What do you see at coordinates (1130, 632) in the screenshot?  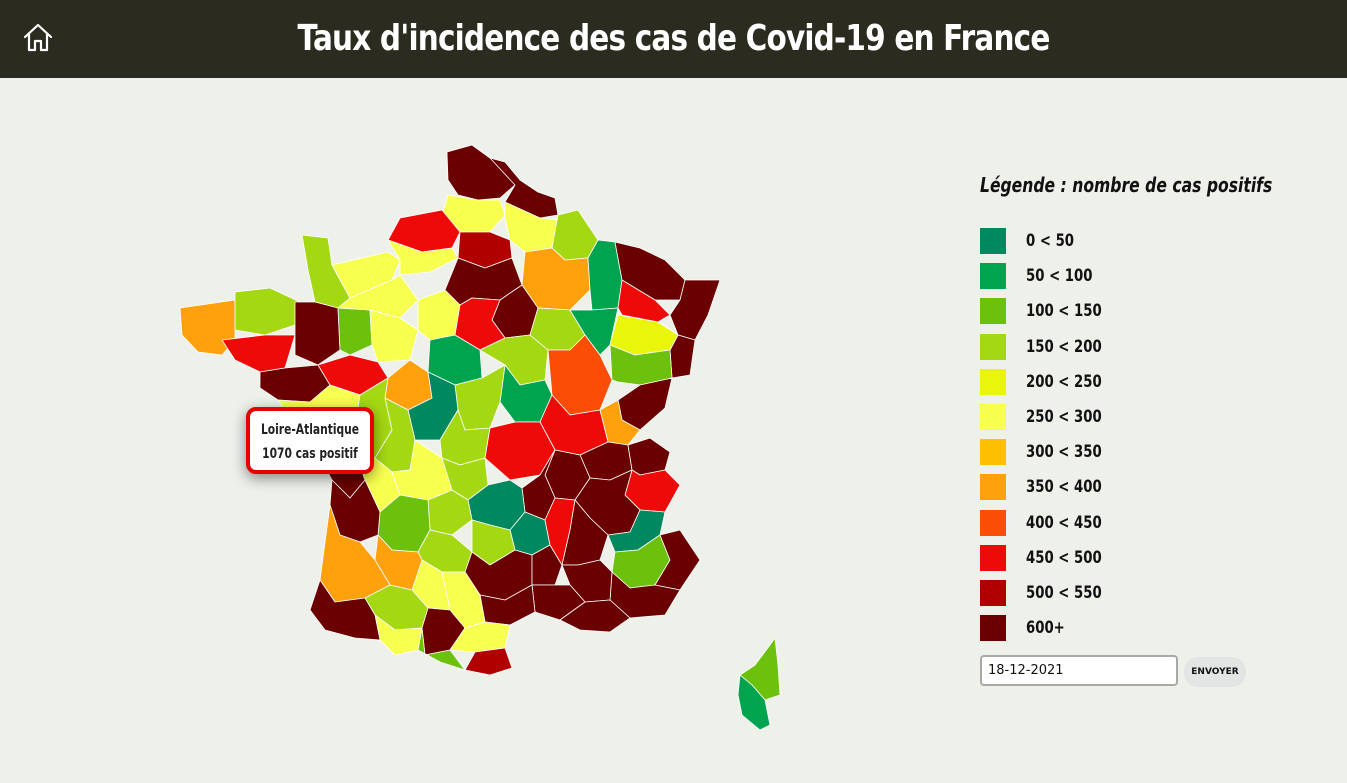 I see `legend-item: 600+` at bounding box center [1130, 632].